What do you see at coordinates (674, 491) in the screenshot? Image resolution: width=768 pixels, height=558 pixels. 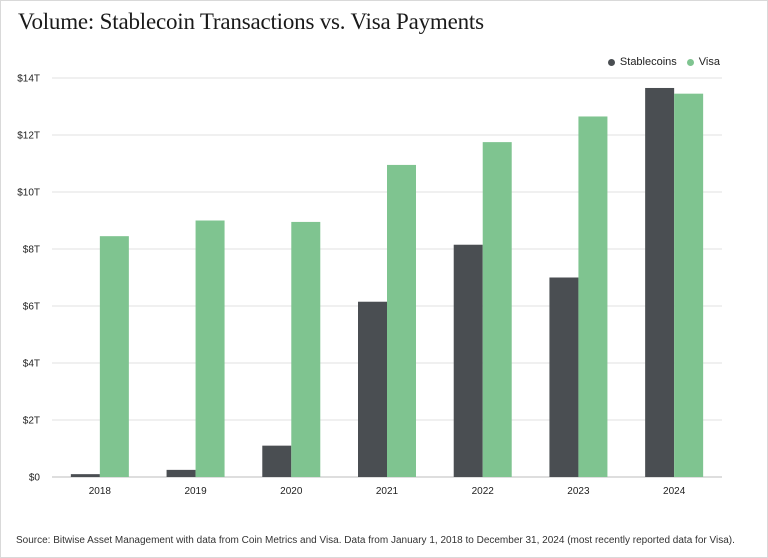 I see `x-tick-label: 2024` at bounding box center [674, 491].